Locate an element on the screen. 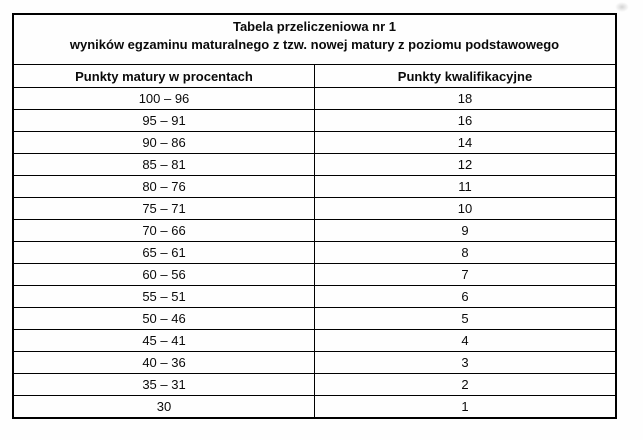  table-row: 40 – 36 3 is located at coordinates (314, 362).